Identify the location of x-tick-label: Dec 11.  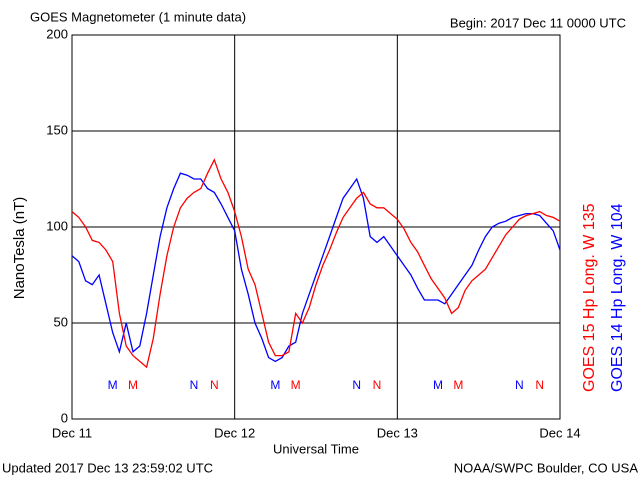
(72, 432).